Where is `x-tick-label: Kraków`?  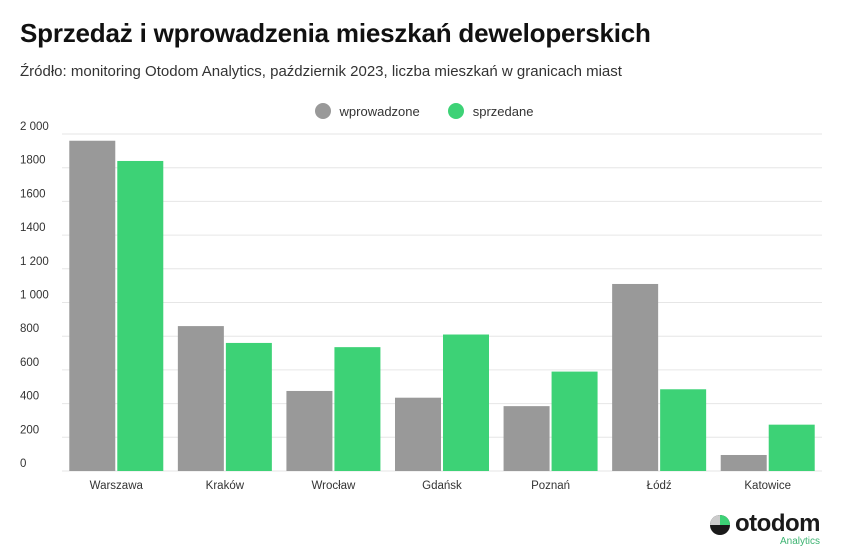 x-tick-label: Kraków is located at coordinates (225, 486).